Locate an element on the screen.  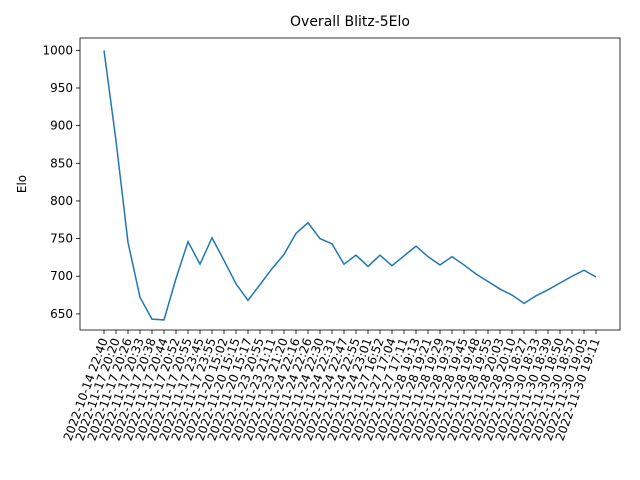
y-tick-label: 850 is located at coordinates (61, 163).